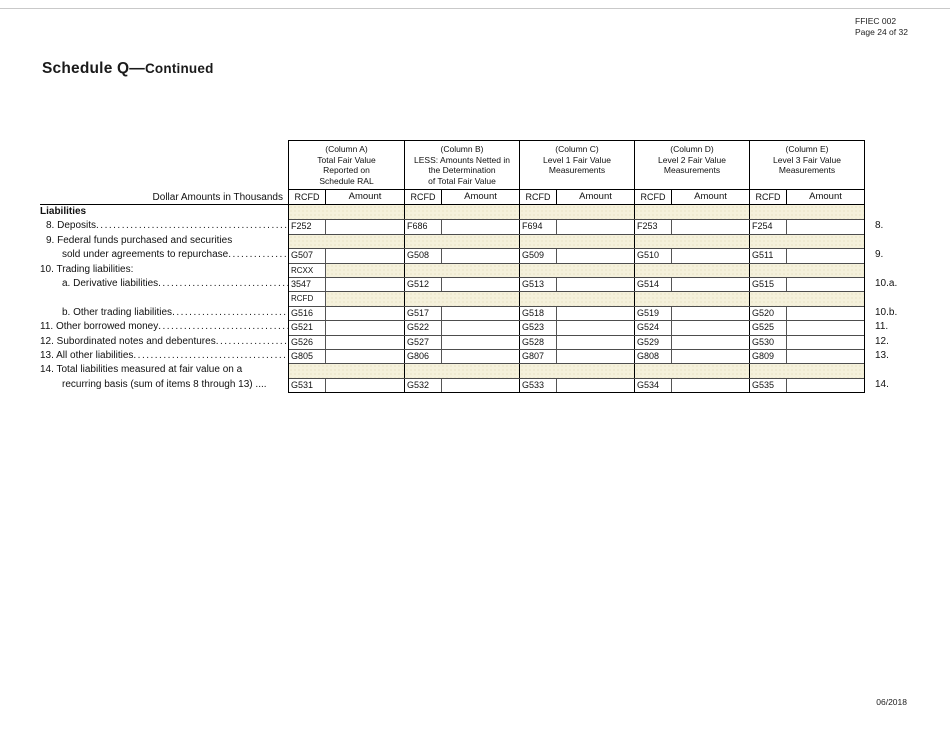  I want to click on mdrm-code: G535, so click(768, 385).